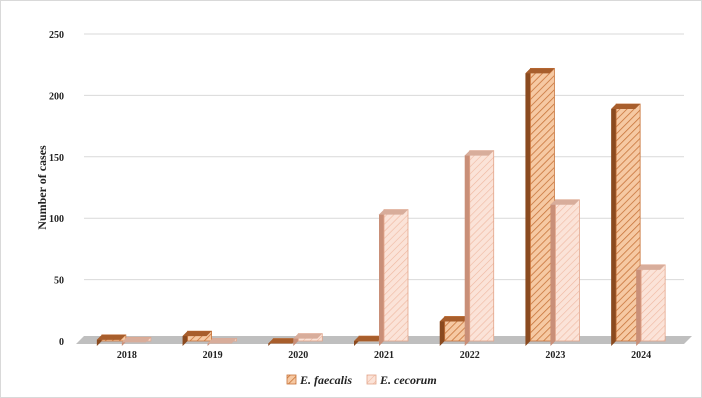  What do you see at coordinates (197, 338) in the screenshot?
I see `bar-e-faecalis-2019` at bounding box center [197, 338].